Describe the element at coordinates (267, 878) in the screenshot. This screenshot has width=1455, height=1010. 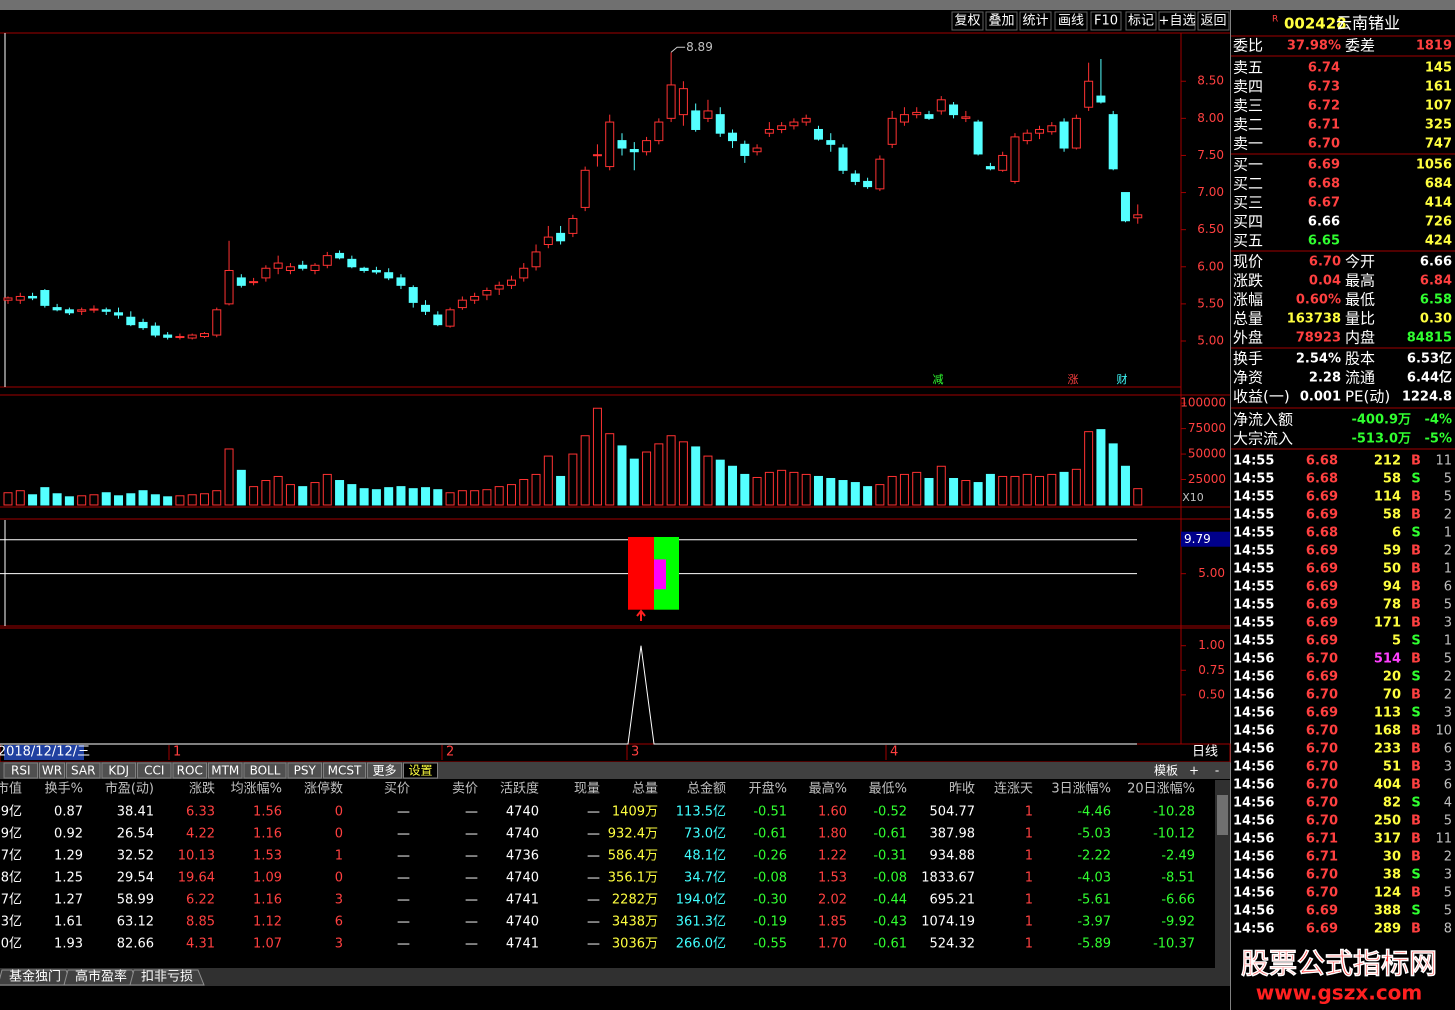
I see `table-cell: 1.09` at that location.